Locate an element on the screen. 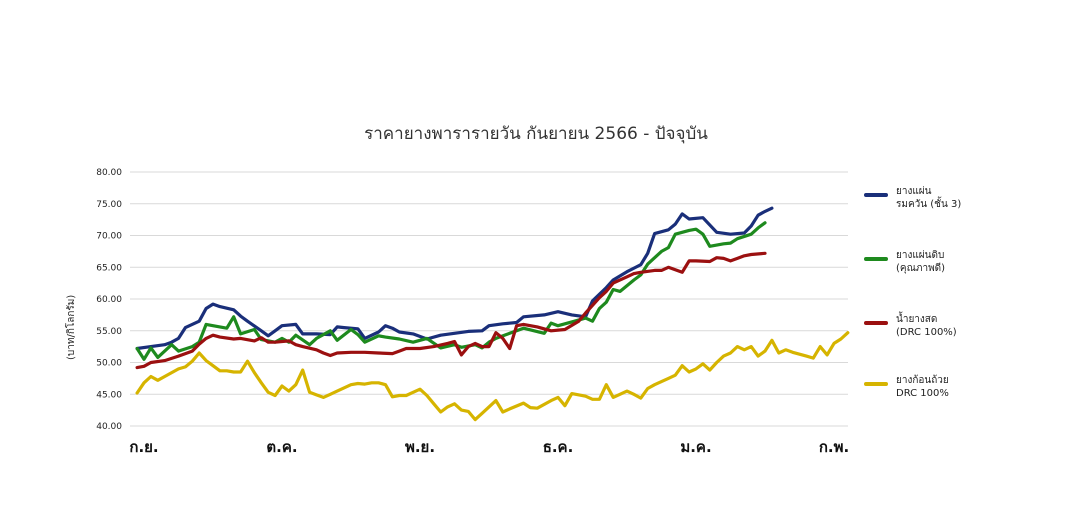 The width and height of the screenshot is (1072, 518). legend-swatch-cup-lump is located at coordinates (876, 384).